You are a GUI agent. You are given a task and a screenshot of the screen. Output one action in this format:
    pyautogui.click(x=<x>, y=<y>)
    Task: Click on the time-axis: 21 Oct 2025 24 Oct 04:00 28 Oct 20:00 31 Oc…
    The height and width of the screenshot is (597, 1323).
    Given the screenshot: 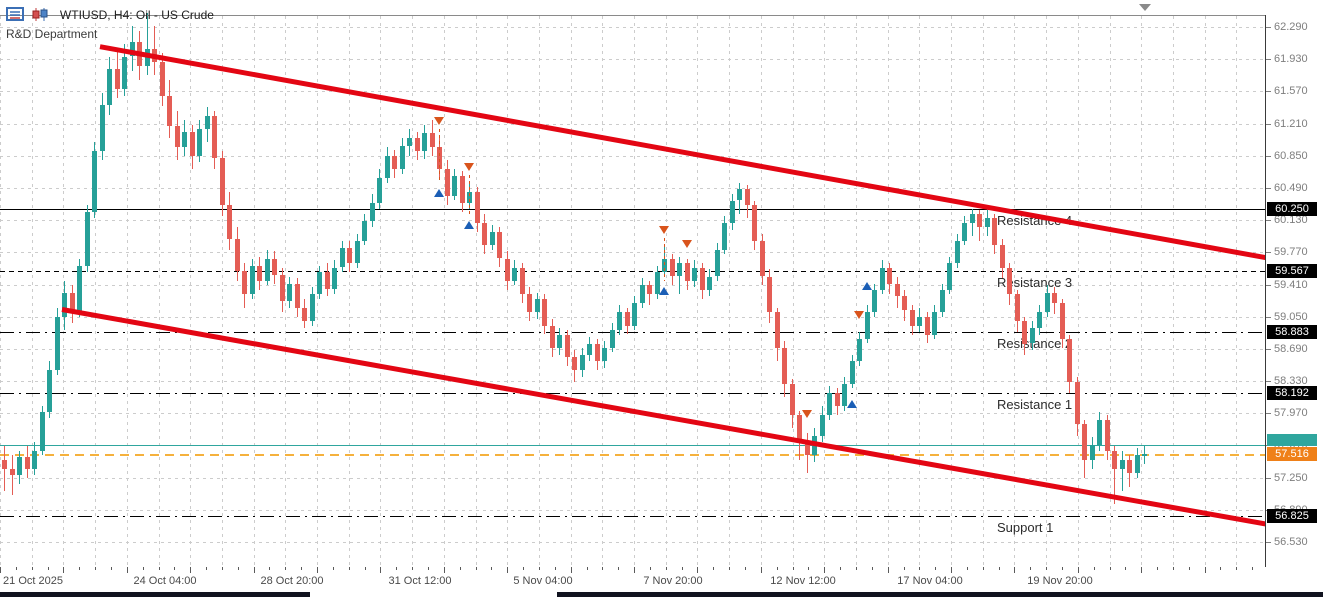 What is the action you would take?
    pyautogui.click(x=661, y=579)
    